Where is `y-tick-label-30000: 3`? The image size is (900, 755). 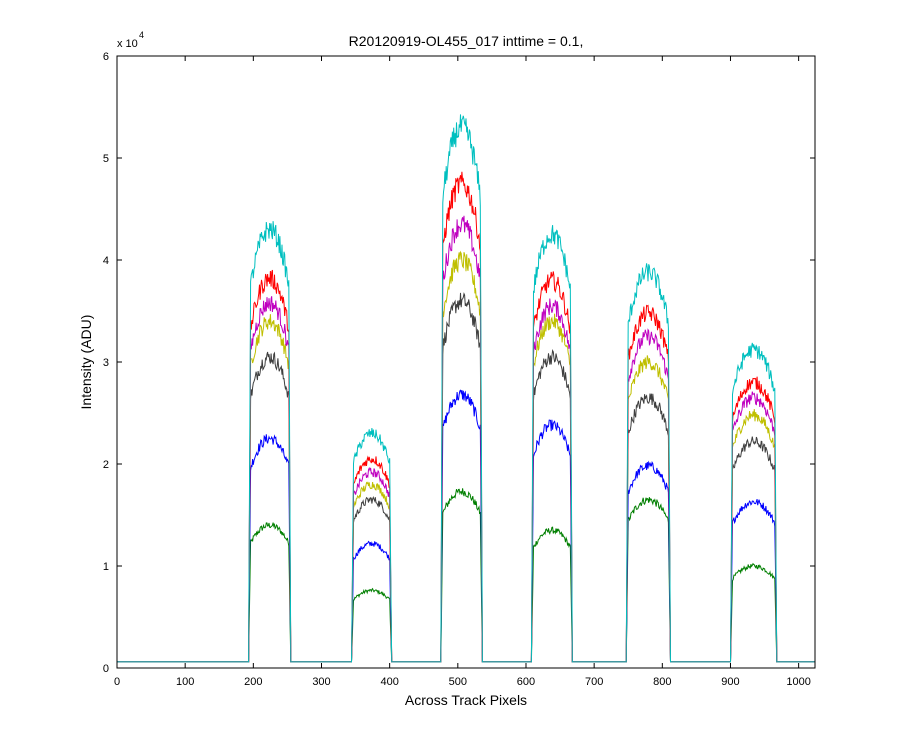
y-tick-label-30000: 3 is located at coordinates (106, 363).